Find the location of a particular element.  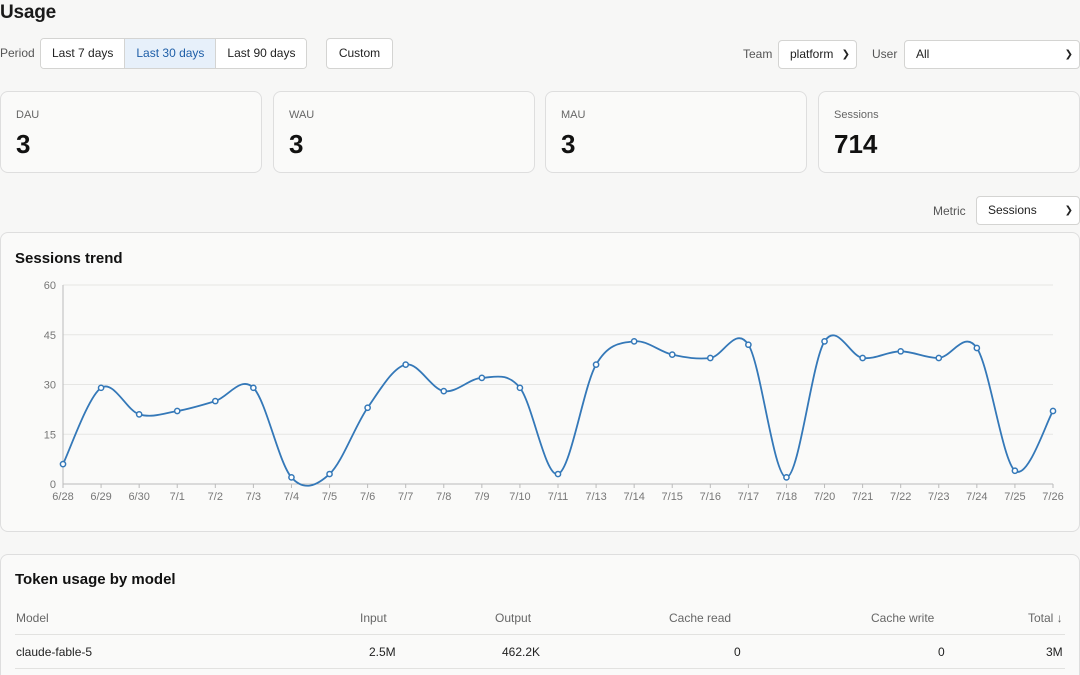

team-select: platform ❯ is located at coordinates (817, 54).